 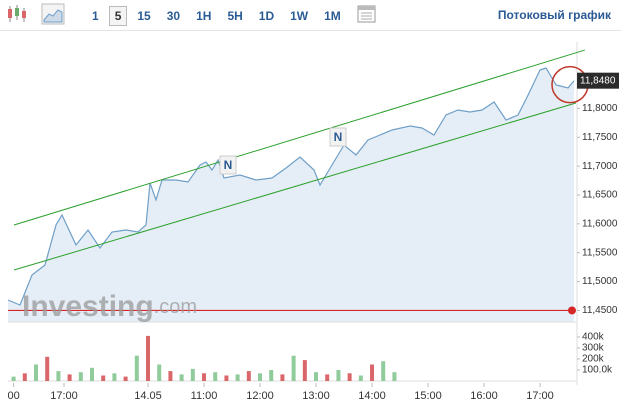 I want to click on interval-button: 15, so click(x=144, y=16).